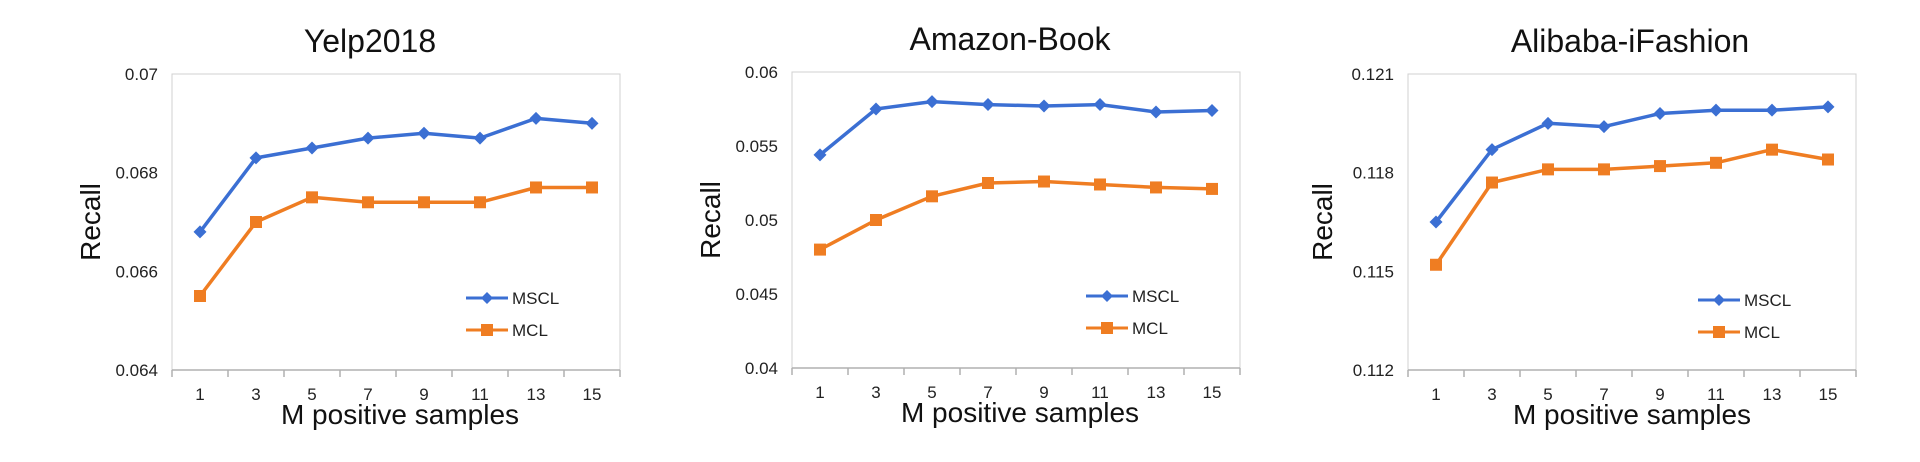 The image size is (1920, 462). I want to click on y-tick-label: 0.118, so click(1373, 173).